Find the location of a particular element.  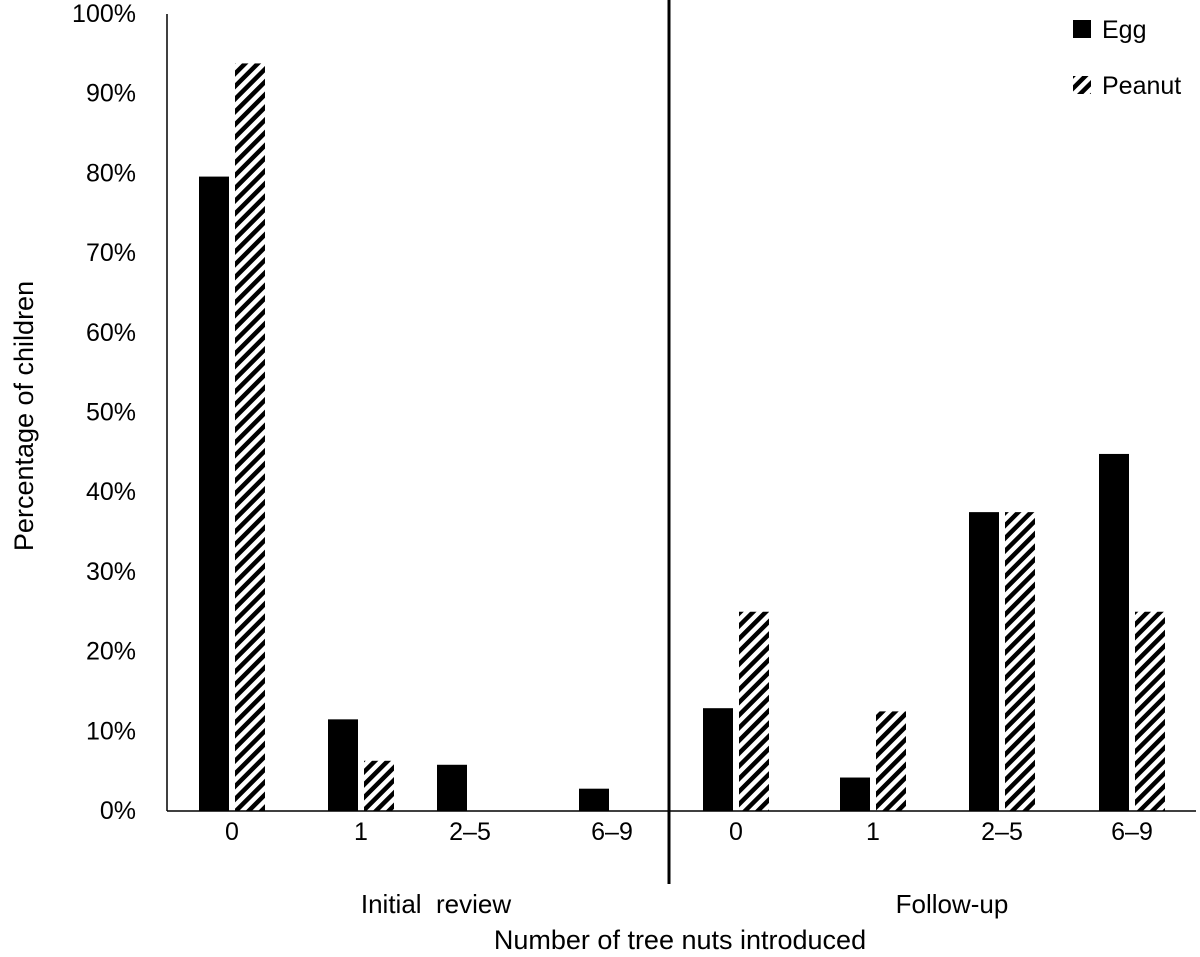

group-labels: Initial review Follow-up is located at coordinates (685, 904).